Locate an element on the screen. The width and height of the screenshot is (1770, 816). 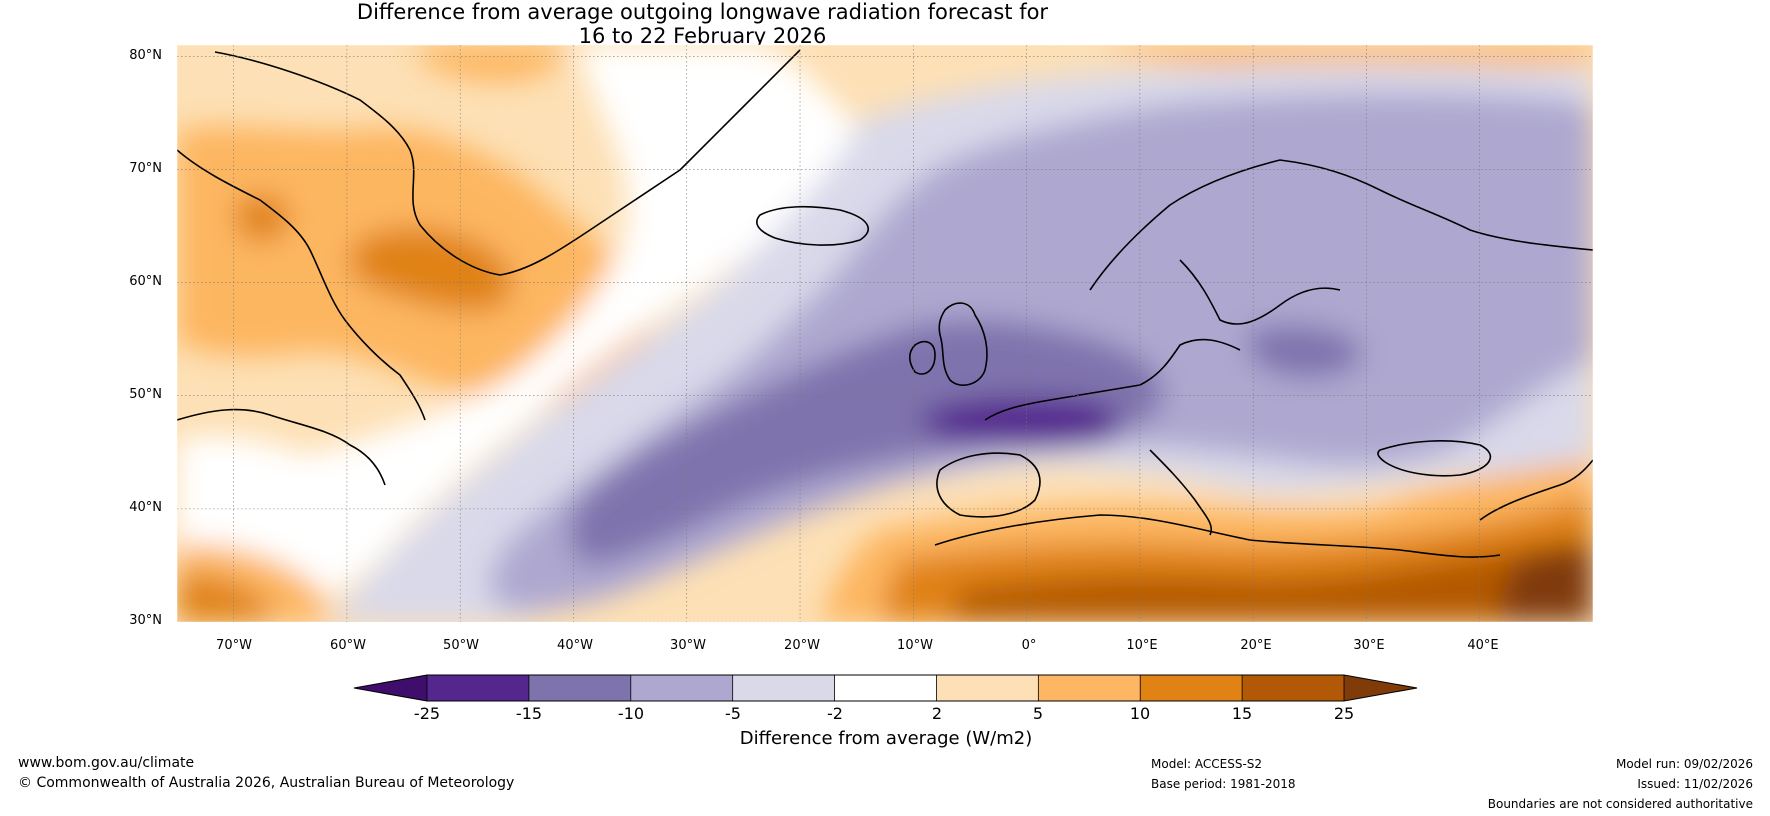
lat-label-80n: 80°N is located at coordinates (145, 55).